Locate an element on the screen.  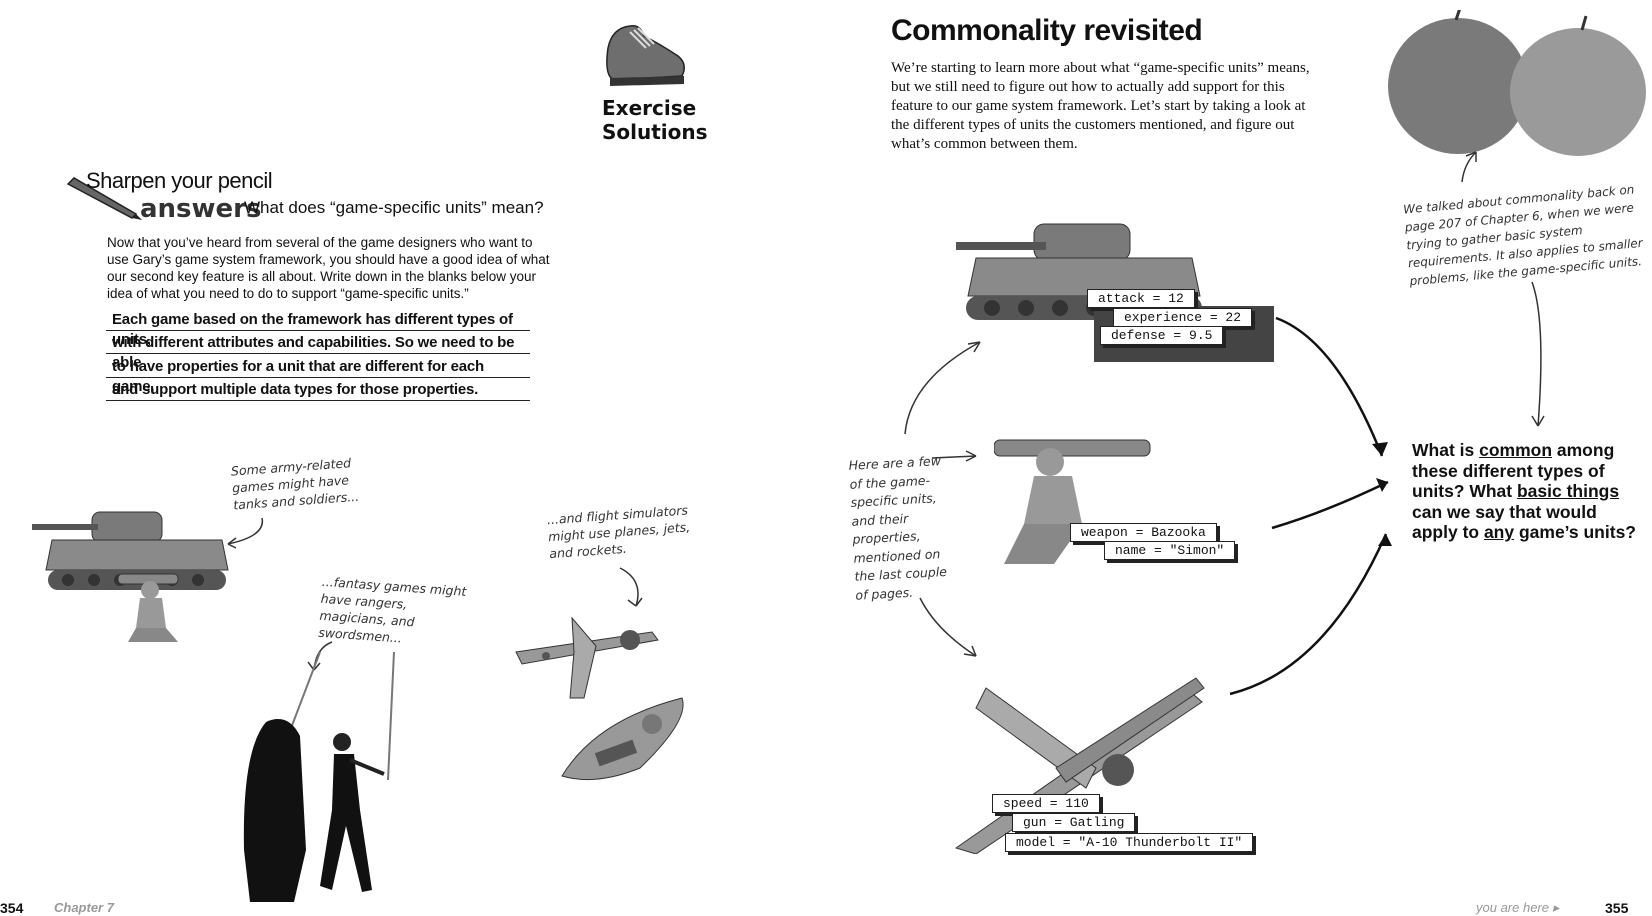
sharpen-title: Sharpen your pencil is located at coordinates (179, 180).